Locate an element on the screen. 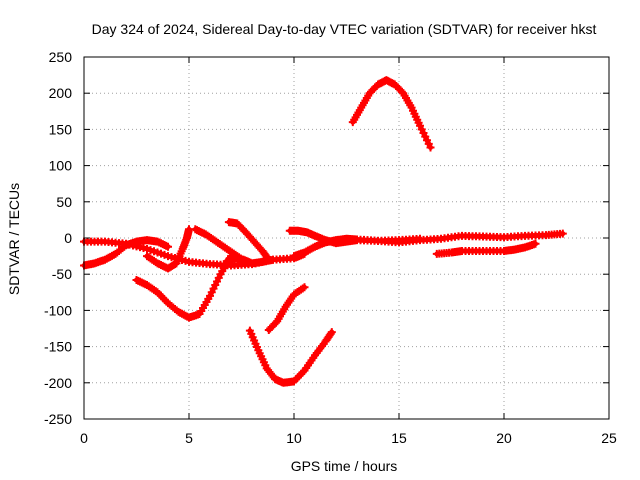  y-axis-label: SDTVAR / TECUs is located at coordinates (14, 239).